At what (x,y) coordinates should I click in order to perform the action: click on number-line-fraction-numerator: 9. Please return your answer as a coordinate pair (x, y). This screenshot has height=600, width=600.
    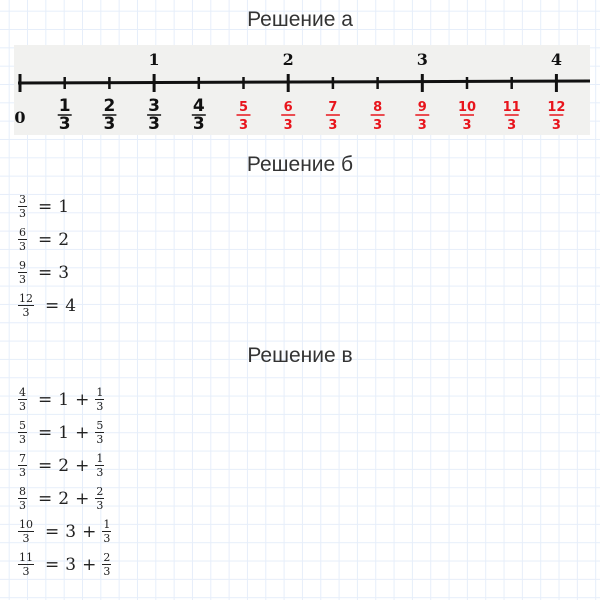
    Looking at the image, I should click on (422, 107).